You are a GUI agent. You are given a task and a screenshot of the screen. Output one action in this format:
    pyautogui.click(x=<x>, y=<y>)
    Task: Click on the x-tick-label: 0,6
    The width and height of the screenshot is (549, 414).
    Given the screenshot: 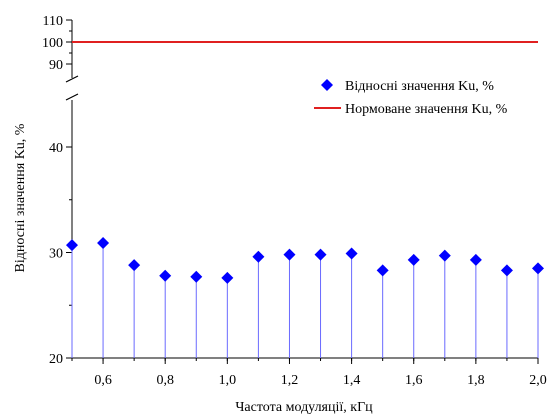 What is the action you would take?
    pyautogui.click(x=103, y=380)
    